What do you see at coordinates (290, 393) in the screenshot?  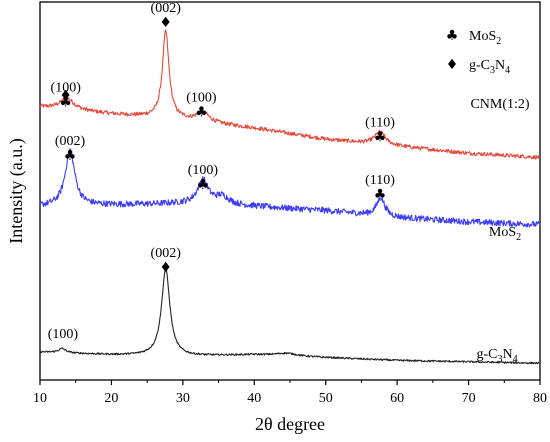 I see `axes-layer: 10 20 30 40 50 60 70 80` at bounding box center [290, 393].